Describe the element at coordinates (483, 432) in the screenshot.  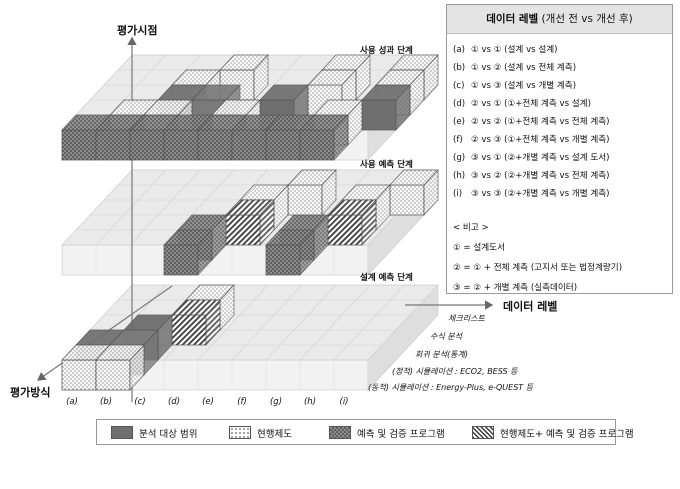
I see `diagonal-swatch` at that location.